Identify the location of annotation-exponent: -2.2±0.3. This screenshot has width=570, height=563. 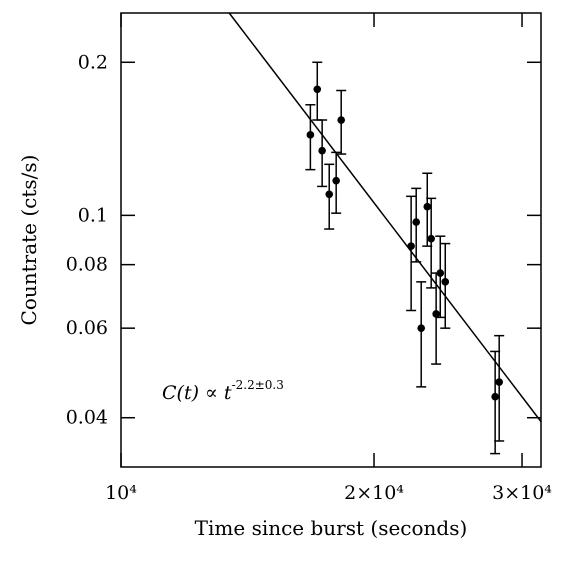
(258, 385).